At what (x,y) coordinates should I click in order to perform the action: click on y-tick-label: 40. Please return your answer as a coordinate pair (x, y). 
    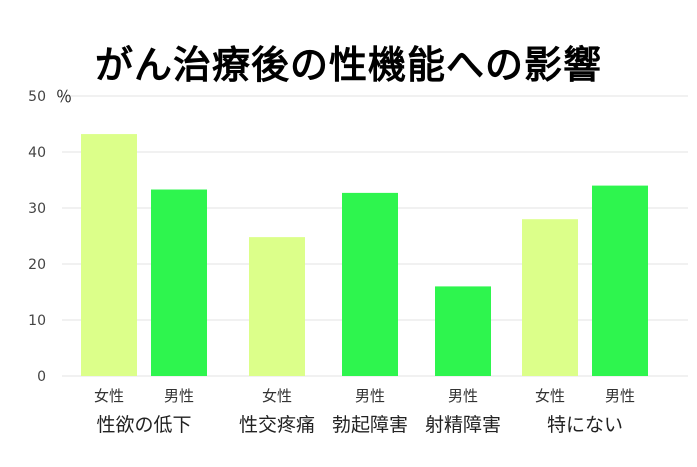
    Looking at the image, I should click on (37, 153).